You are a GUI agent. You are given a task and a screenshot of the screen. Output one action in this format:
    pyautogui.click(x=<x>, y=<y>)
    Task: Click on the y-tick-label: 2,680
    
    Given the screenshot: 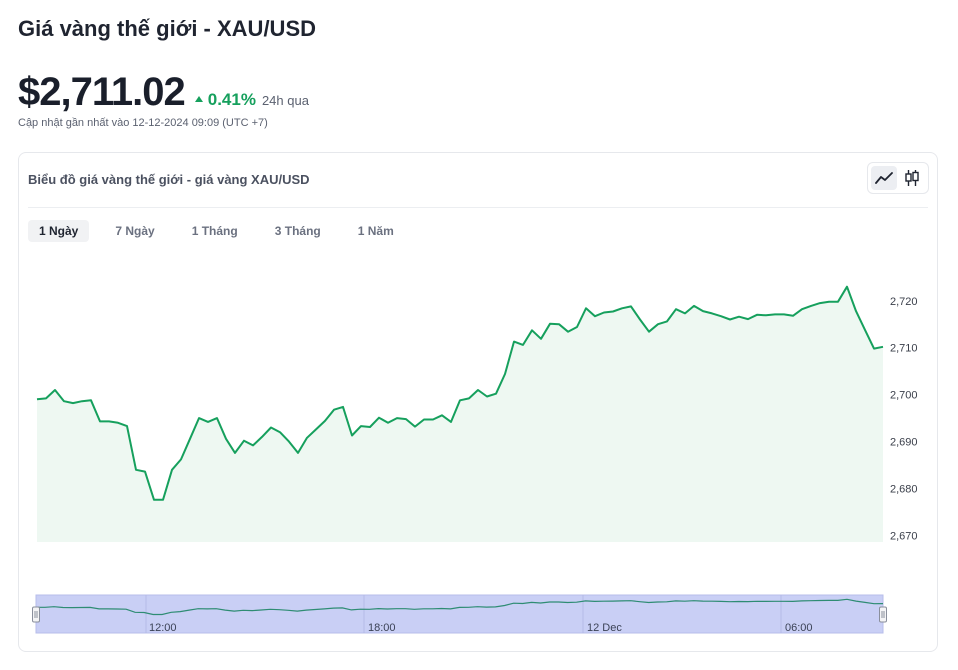 What is the action you would take?
    pyautogui.click(x=904, y=490)
    